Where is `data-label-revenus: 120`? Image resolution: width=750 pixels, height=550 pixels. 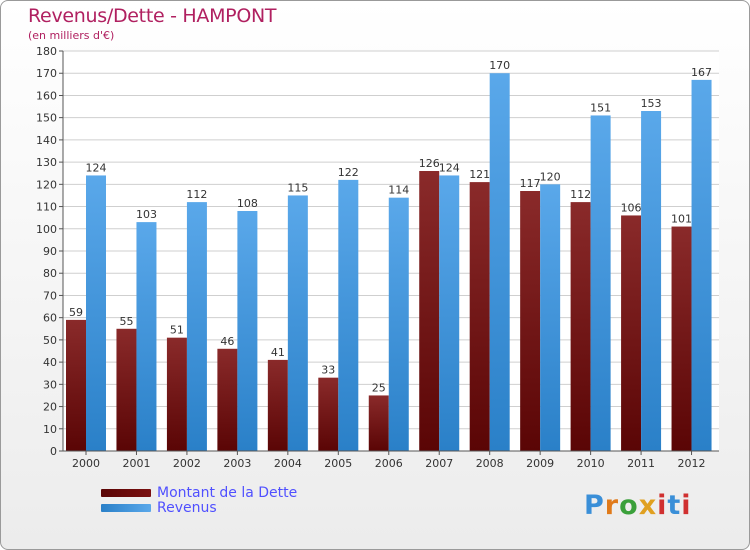
data-label-revenus: 120 is located at coordinates (550, 176).